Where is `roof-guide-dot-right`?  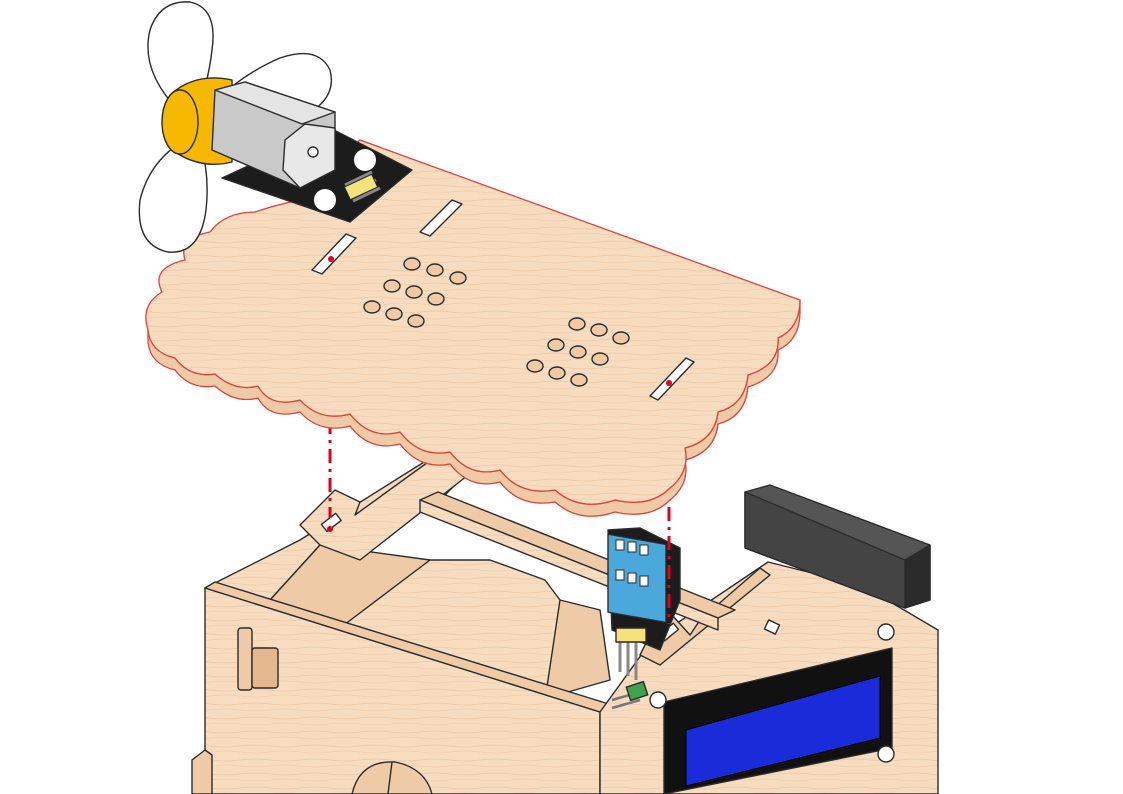
roof-guide-dot-right is located at coordinates (669, 383).